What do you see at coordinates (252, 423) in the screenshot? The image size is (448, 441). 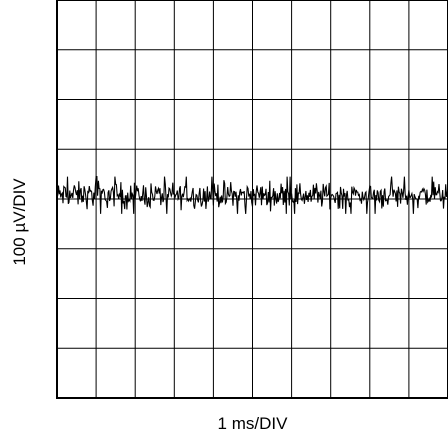 I see `x-axis-label: 1 ms/DIV` at bounding box center [252, 423].